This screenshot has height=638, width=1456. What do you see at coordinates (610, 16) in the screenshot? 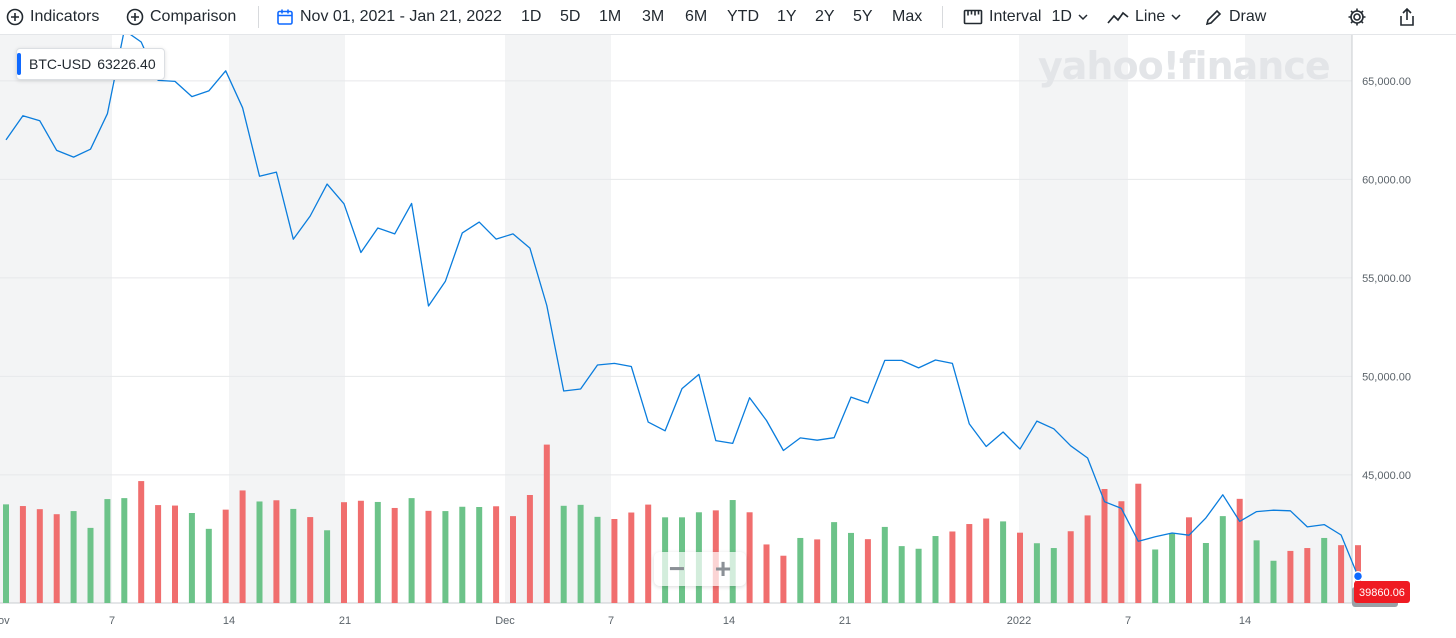
I see `range-1m: 1M` at bounding box center [610, 16].